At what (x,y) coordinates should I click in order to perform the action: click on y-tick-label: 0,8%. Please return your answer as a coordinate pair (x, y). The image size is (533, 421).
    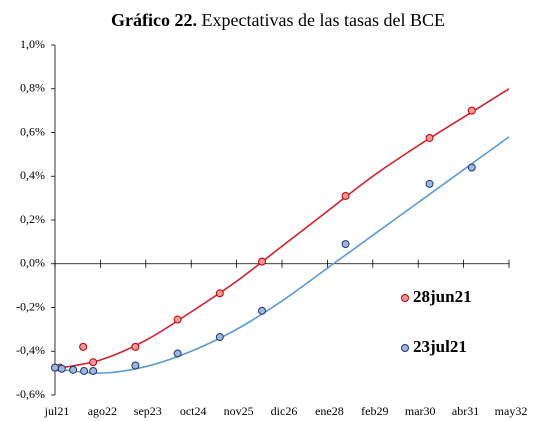
    Looking at the image, I should click on (32, 88).